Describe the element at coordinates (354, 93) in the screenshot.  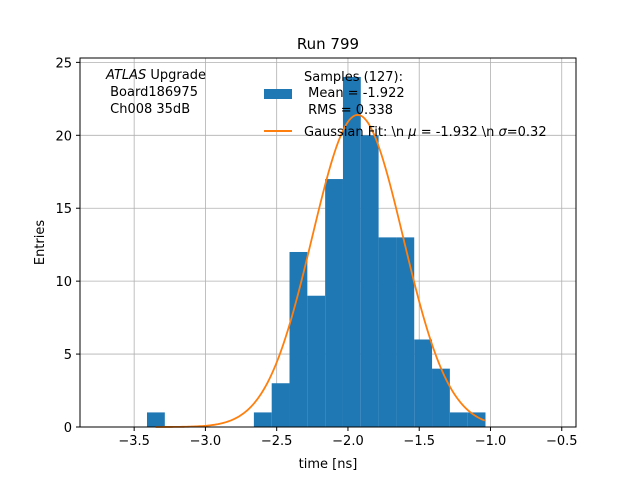
I see `legend-histogram-line-2: Mean = -1.922` at that location.